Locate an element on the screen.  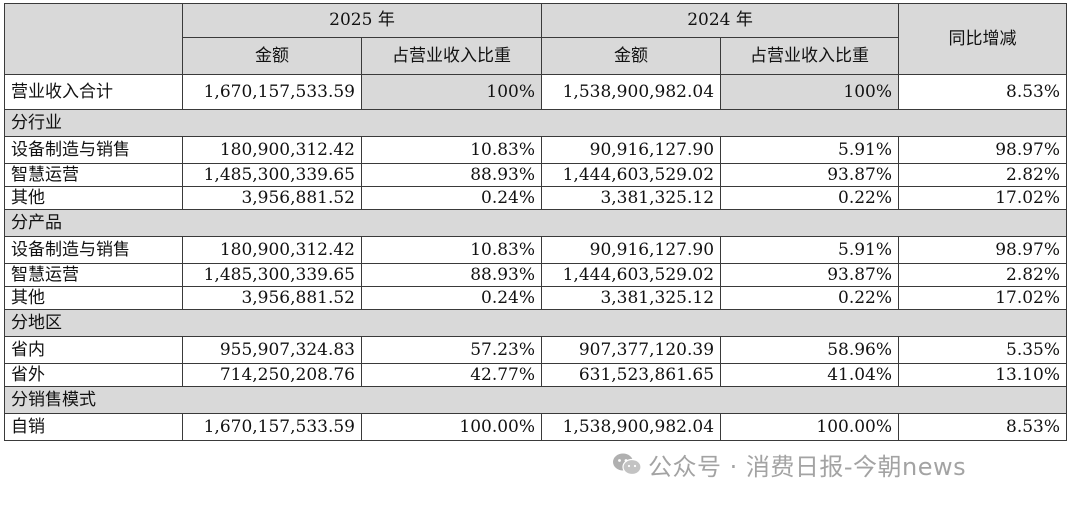
share-2025: 57.23% is located at coordinates (451, 350).